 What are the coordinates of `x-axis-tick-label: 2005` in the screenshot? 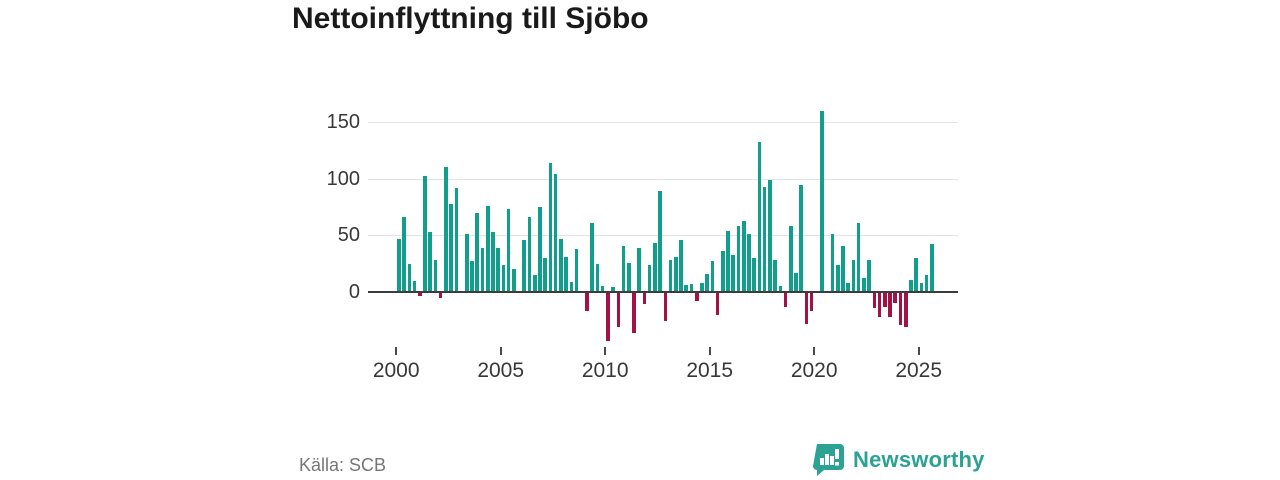 It's located at (501, 370).